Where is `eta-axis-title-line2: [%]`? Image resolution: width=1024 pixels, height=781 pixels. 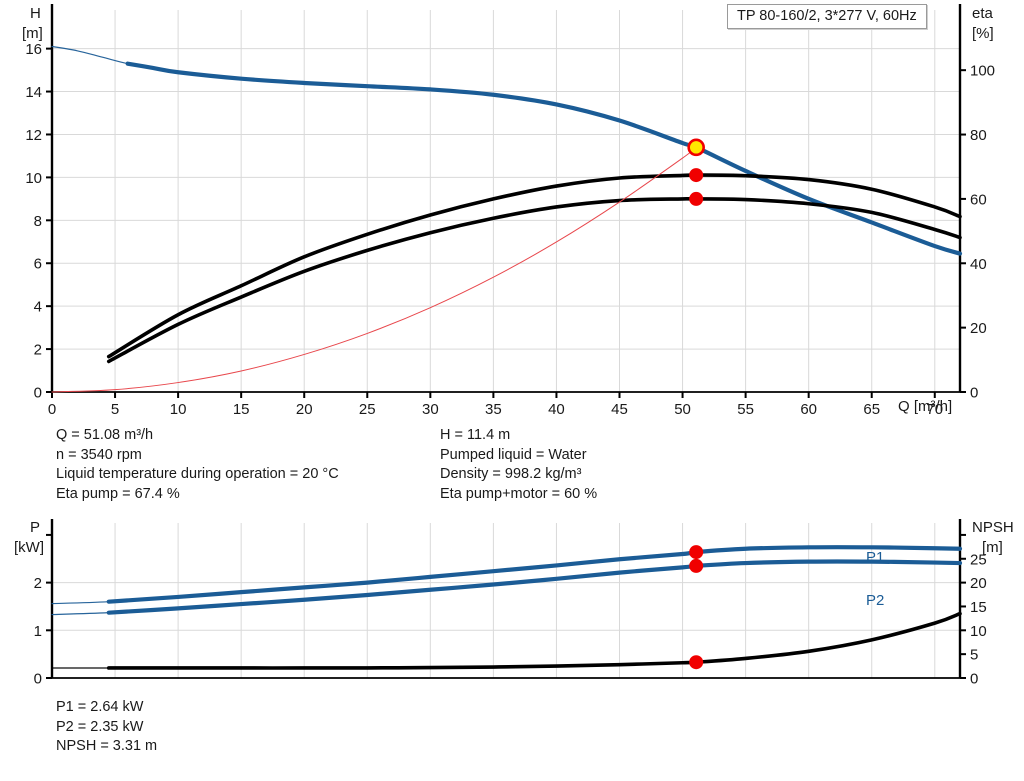 eta-axis-title-line2: [%] is located at coordinates (983, 33).